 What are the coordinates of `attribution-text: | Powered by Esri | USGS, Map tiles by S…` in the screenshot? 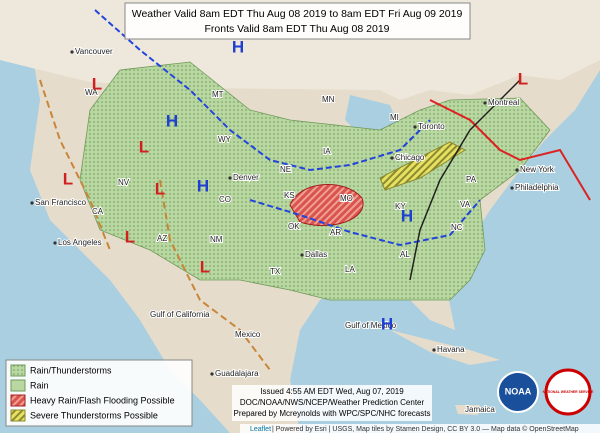 It's located at (425, 429).